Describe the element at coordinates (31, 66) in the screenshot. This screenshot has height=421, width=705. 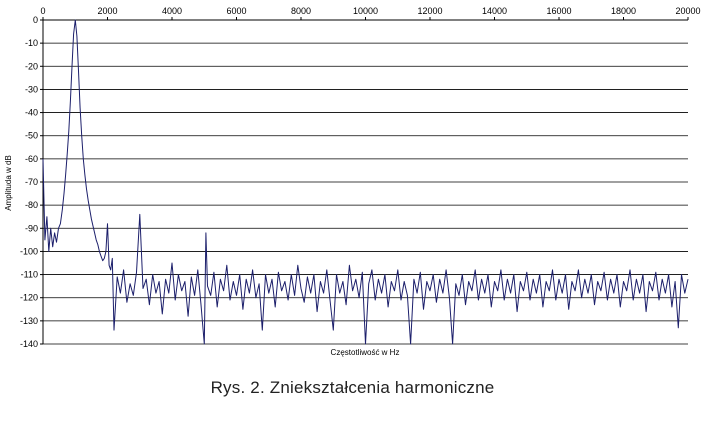
I see `y-tick-label: -20` at that location.